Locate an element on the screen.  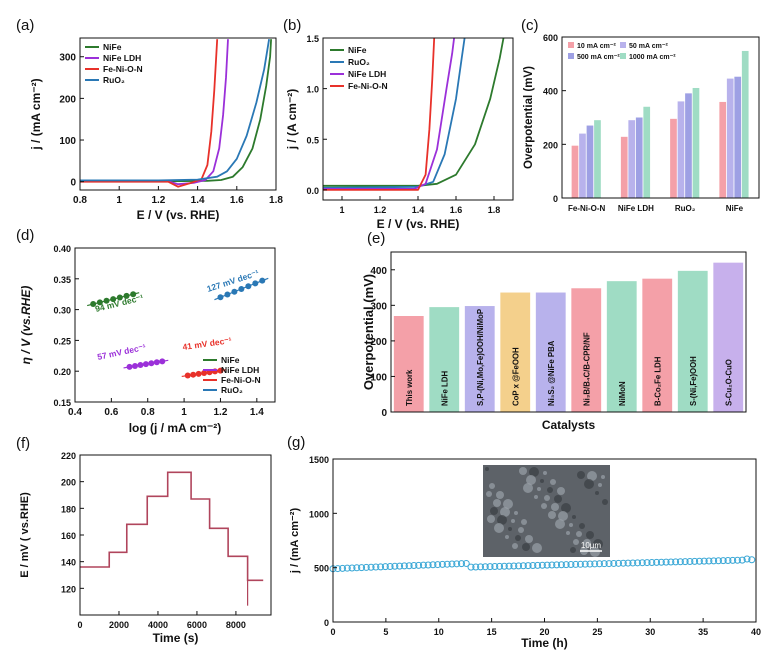
panel-b-series-fenion is located at coordinates (379, 114).